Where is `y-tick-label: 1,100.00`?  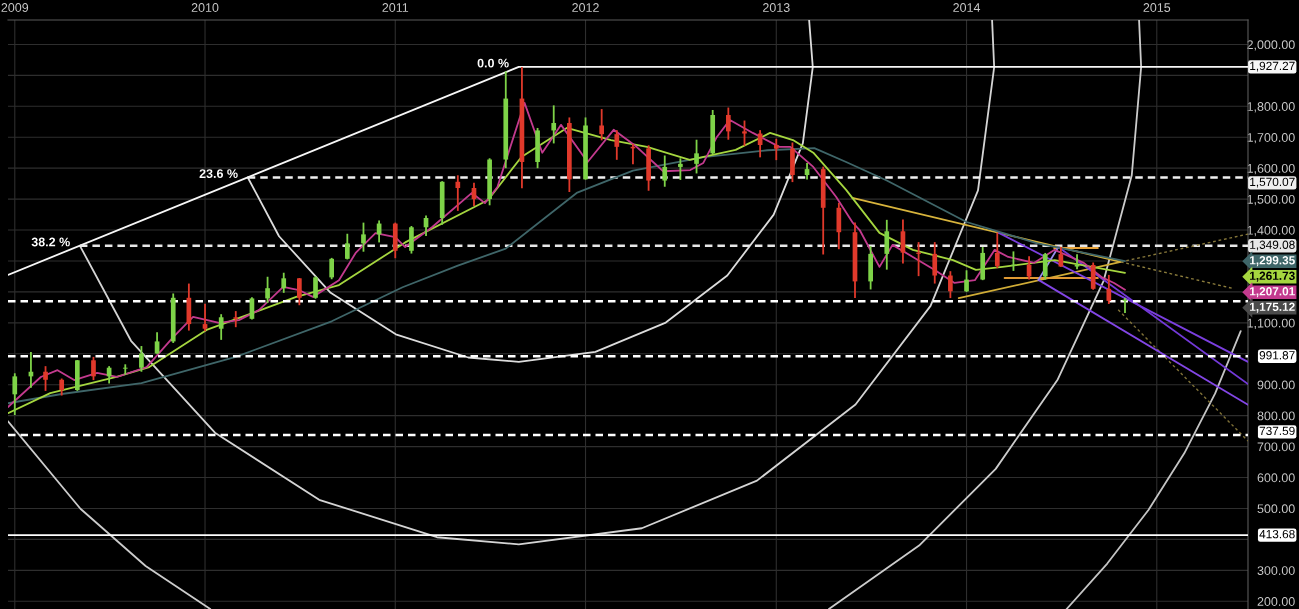 y-tick-label: 1,100.00 is located at coordinates (1271, 323).